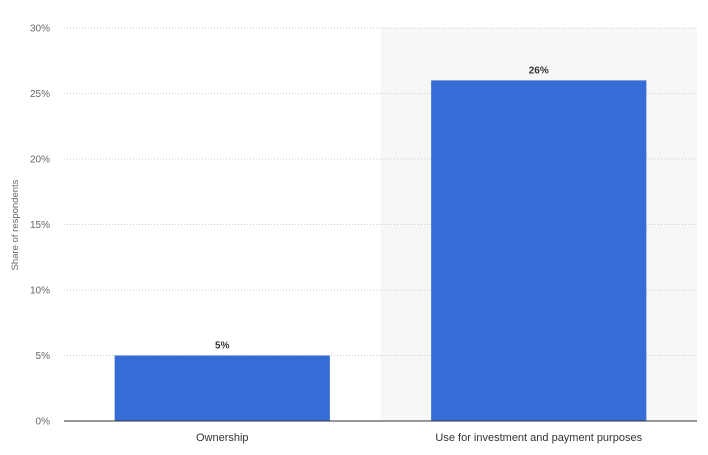 The height and width of the screenshot is (455, 708). I want to click on x-tick-label: Ownership, so click(222, 438).